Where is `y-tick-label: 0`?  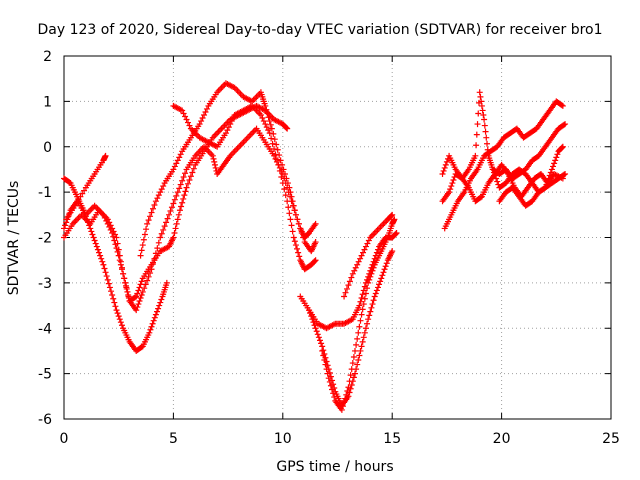 y-tick-label: 0 is located at coordinates (47, 148).